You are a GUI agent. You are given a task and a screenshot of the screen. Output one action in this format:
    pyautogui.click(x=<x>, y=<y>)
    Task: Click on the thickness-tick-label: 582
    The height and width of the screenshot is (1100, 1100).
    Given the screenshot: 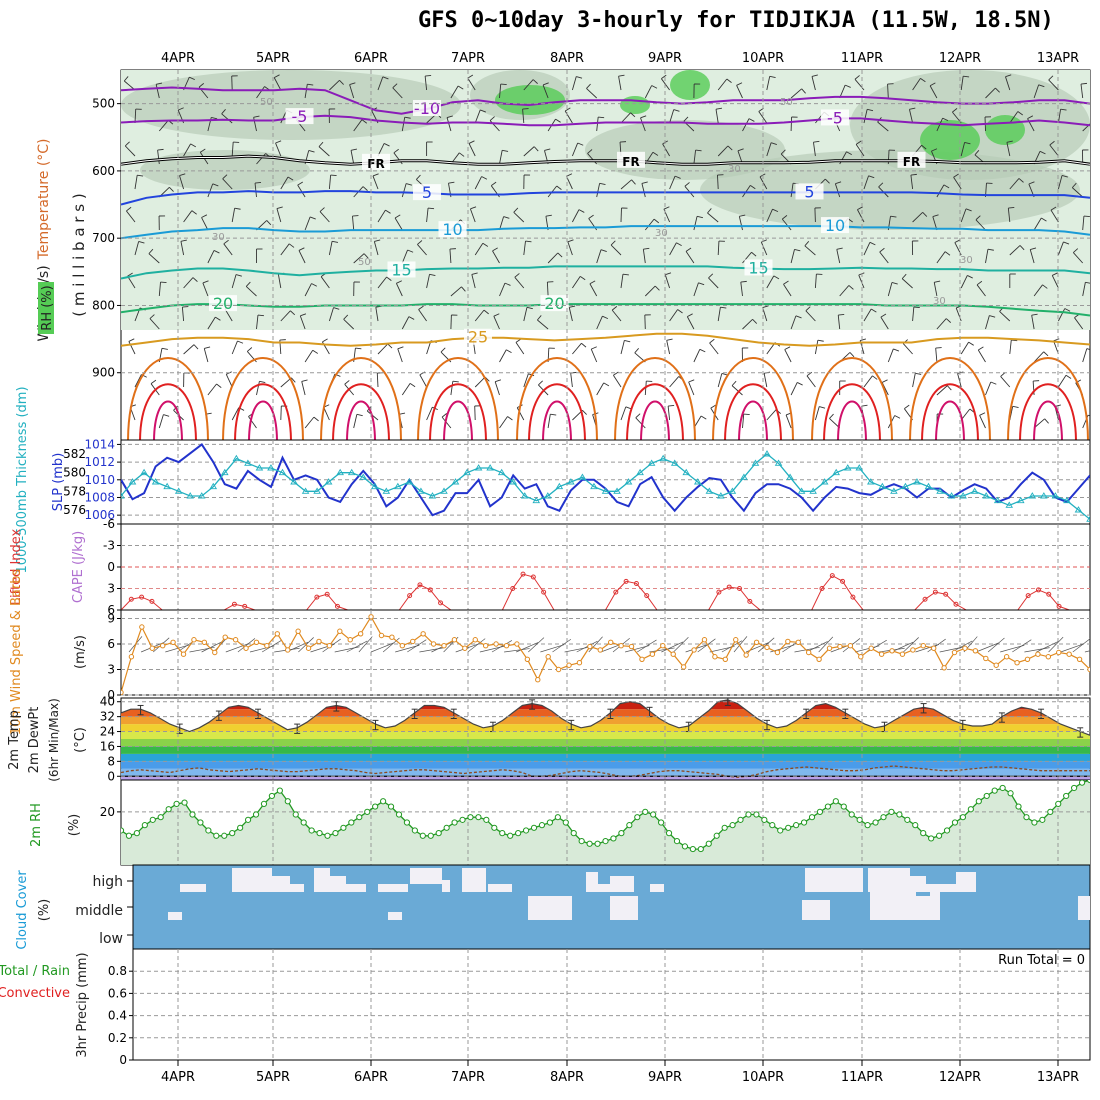 What is the action you would take?
    pyautogui.click(x=74, y=454)
    